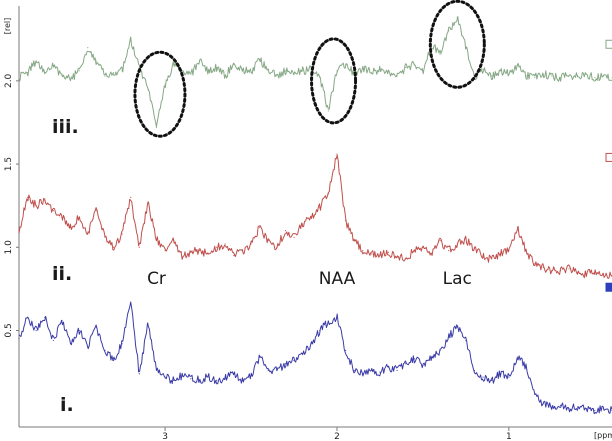 The image size is (612, 441). I want to click on y-tick-label: 1.5, so click(9, 164).